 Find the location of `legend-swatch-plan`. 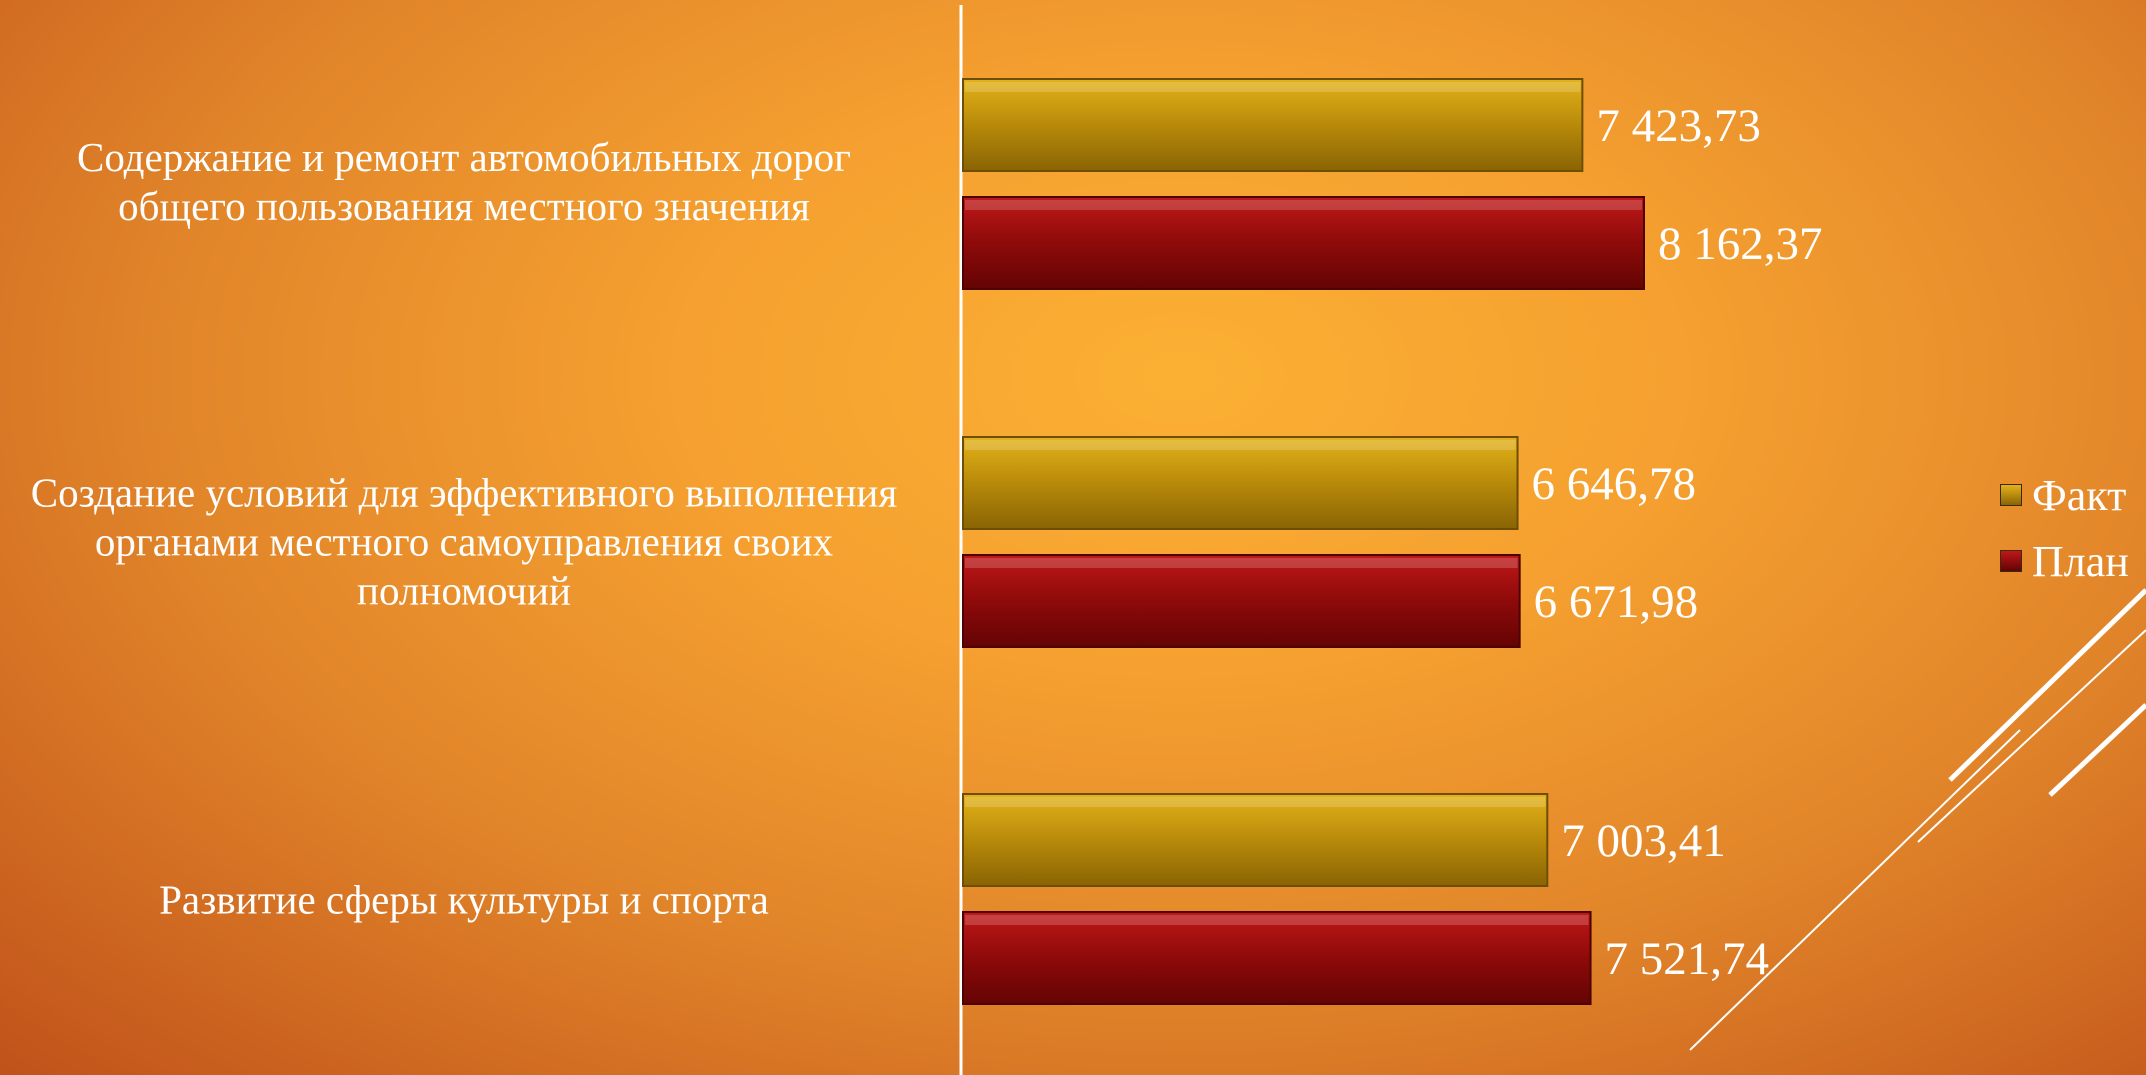

legend-swatch-plan is located at coordinates (2011, 561).